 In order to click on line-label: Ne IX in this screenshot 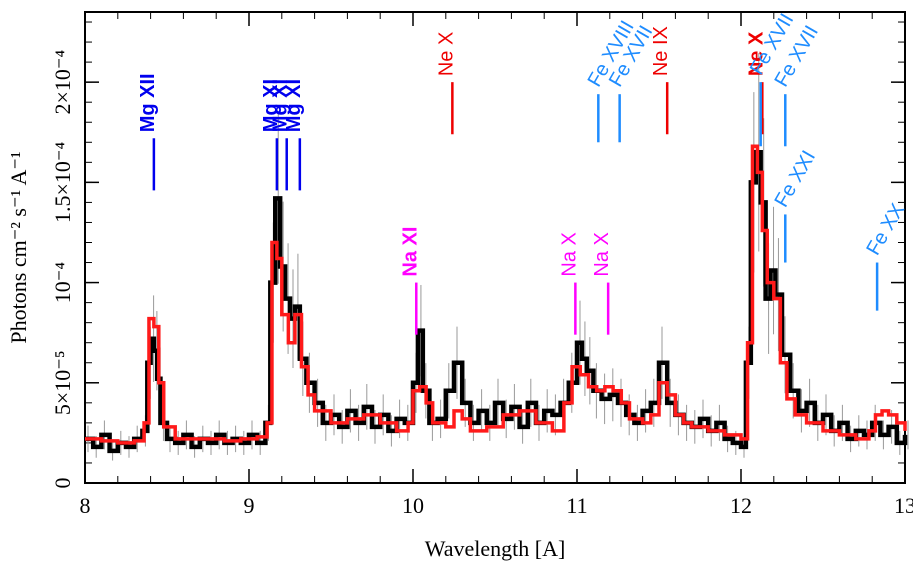, I will do `click(661, 51)`.